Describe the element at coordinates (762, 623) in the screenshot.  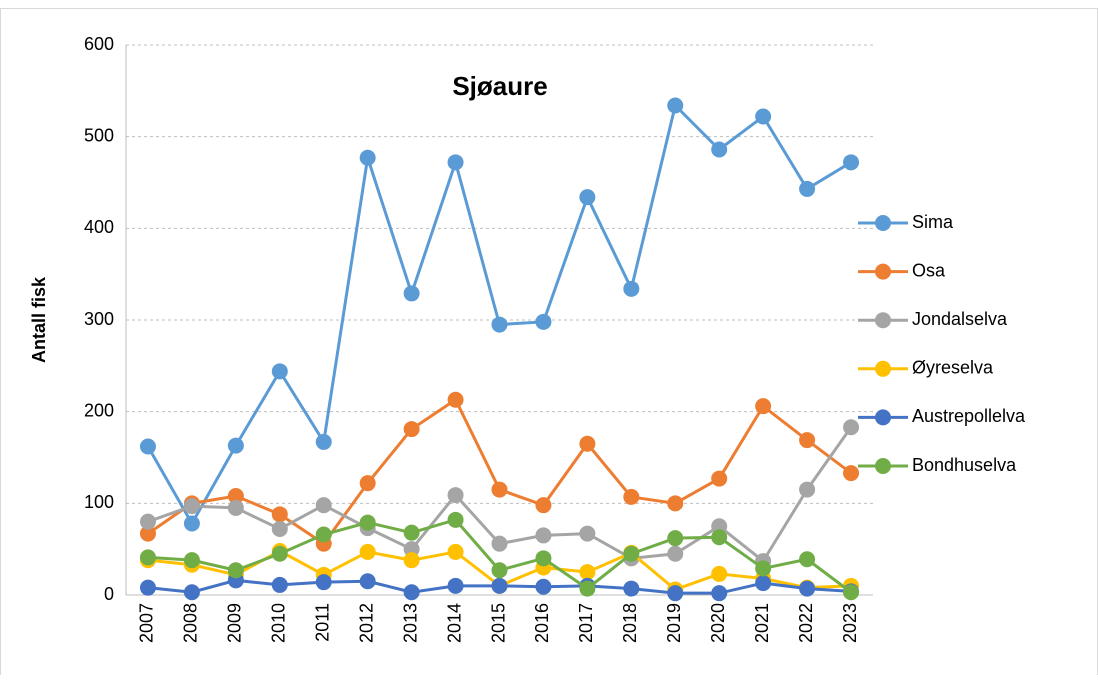
I see `x-tick-label: 2021` at that location.